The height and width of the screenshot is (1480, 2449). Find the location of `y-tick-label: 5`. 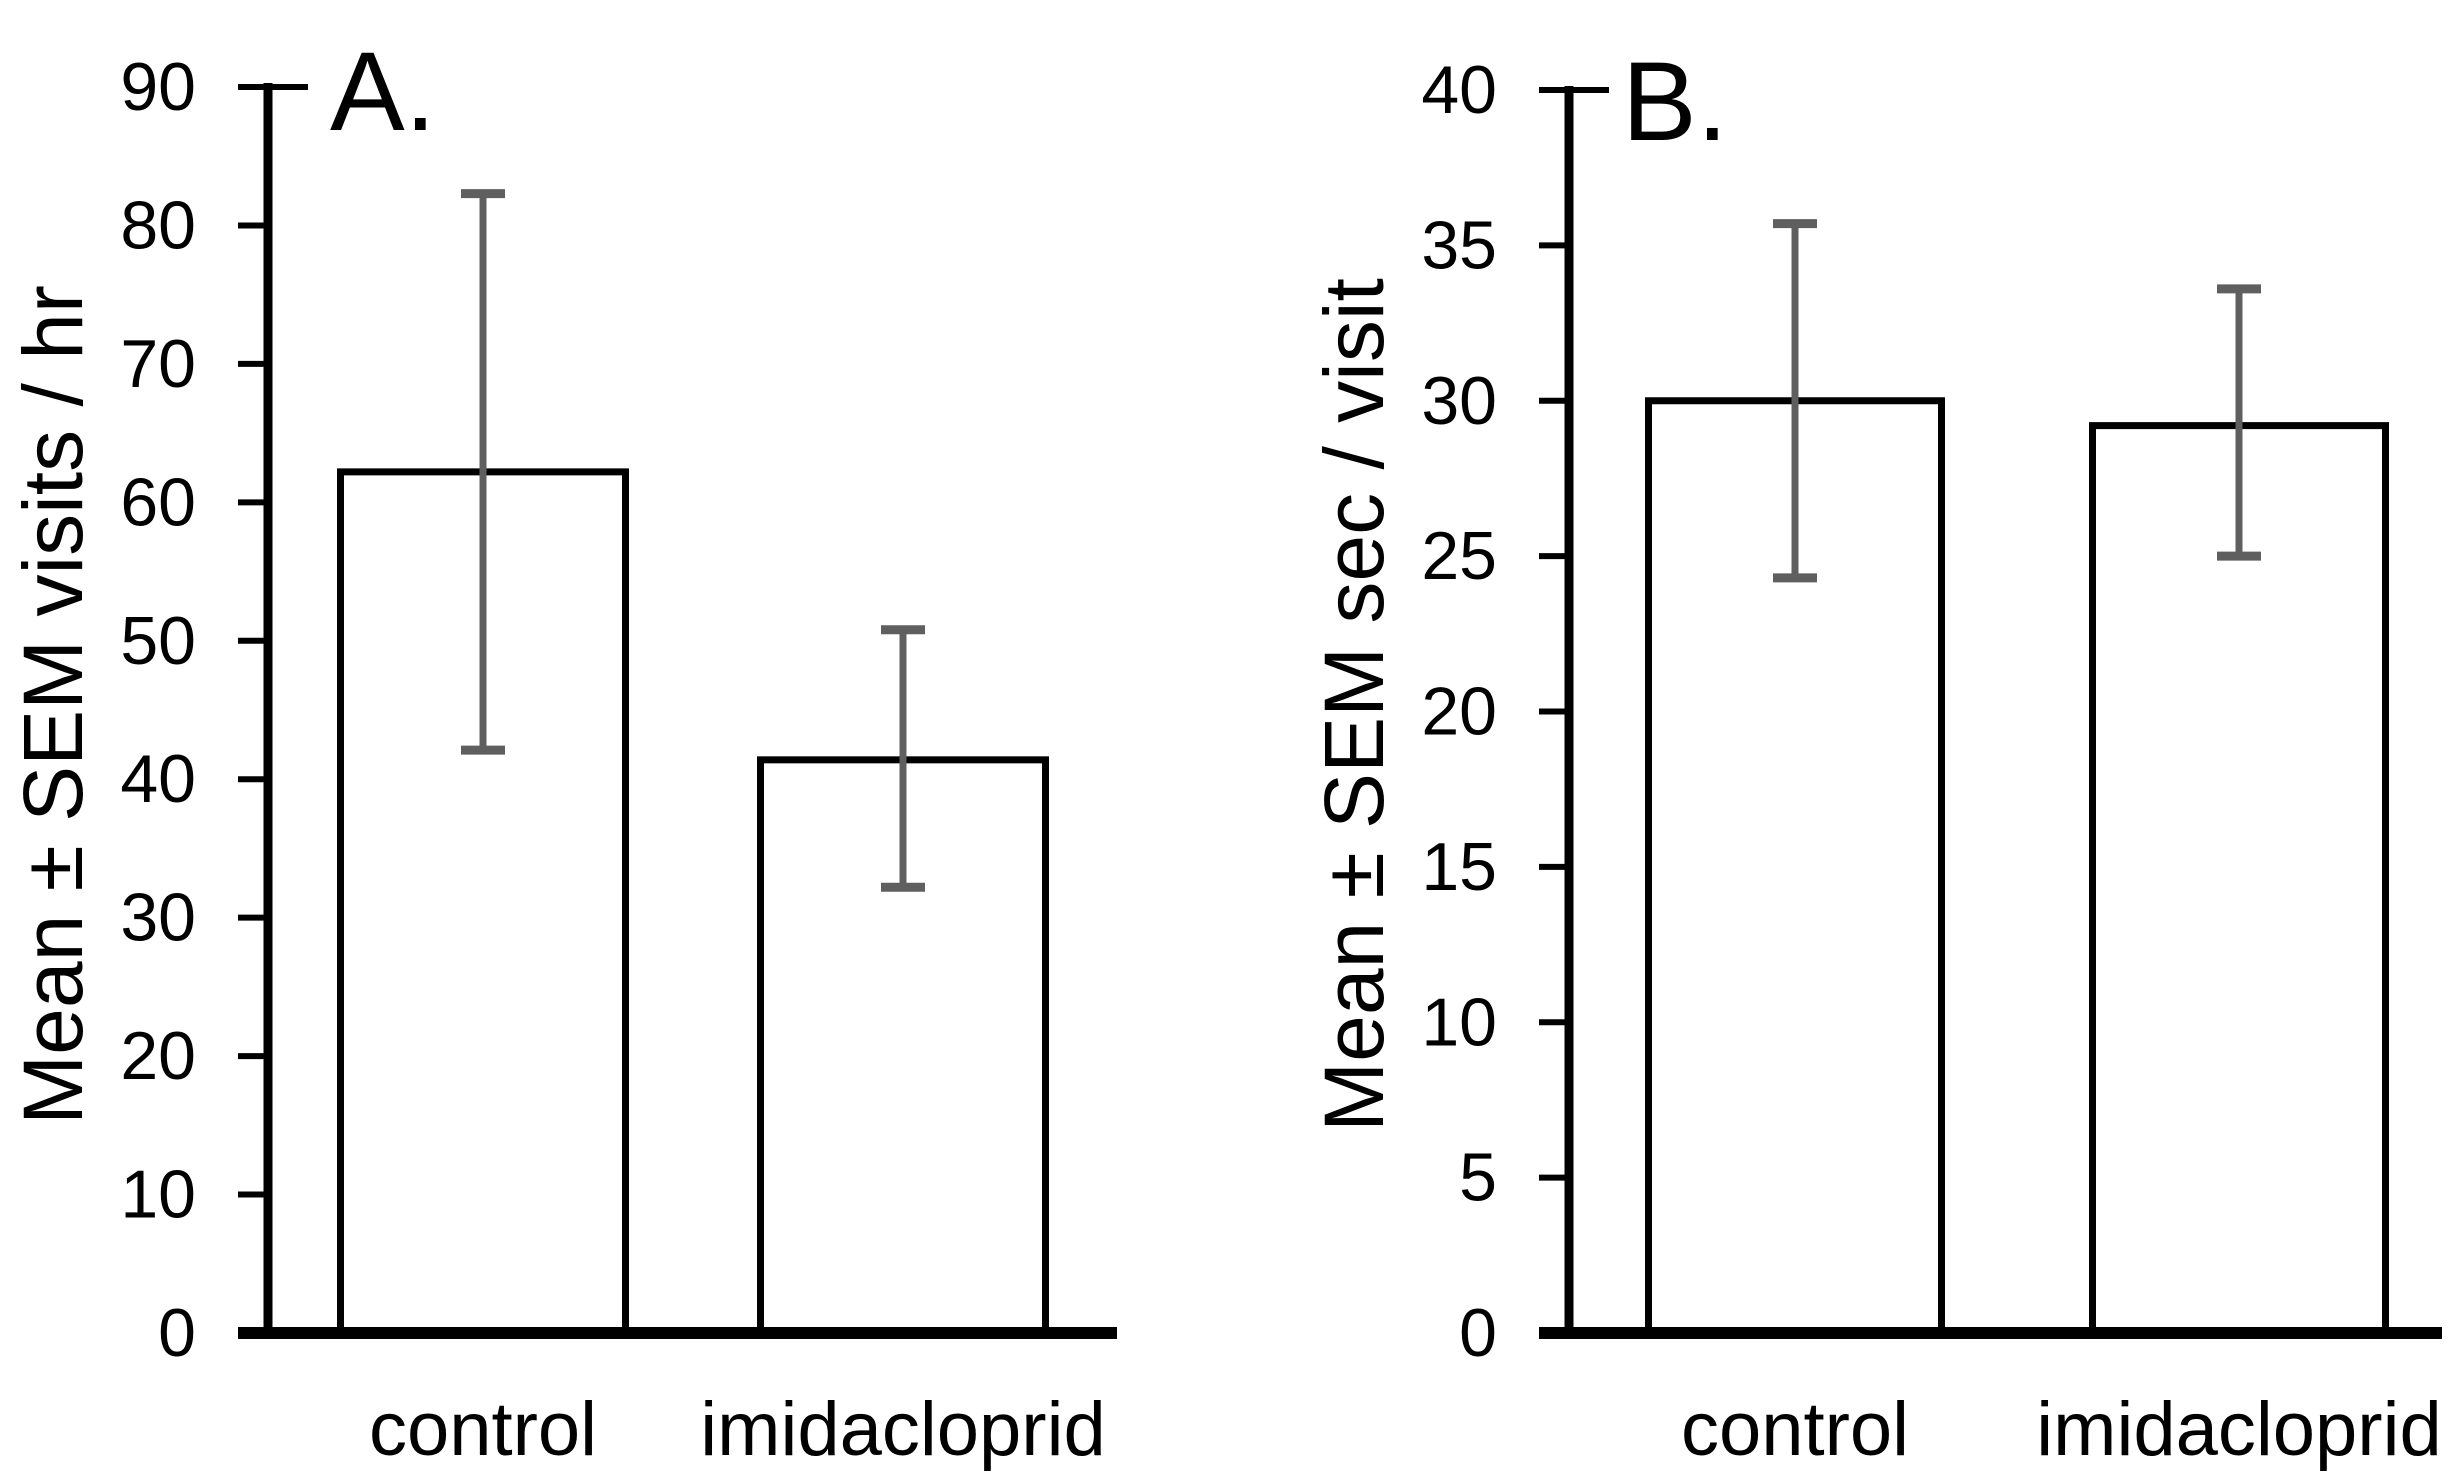

y-tick-label: 5 is located at coordinates (1478, 1178).